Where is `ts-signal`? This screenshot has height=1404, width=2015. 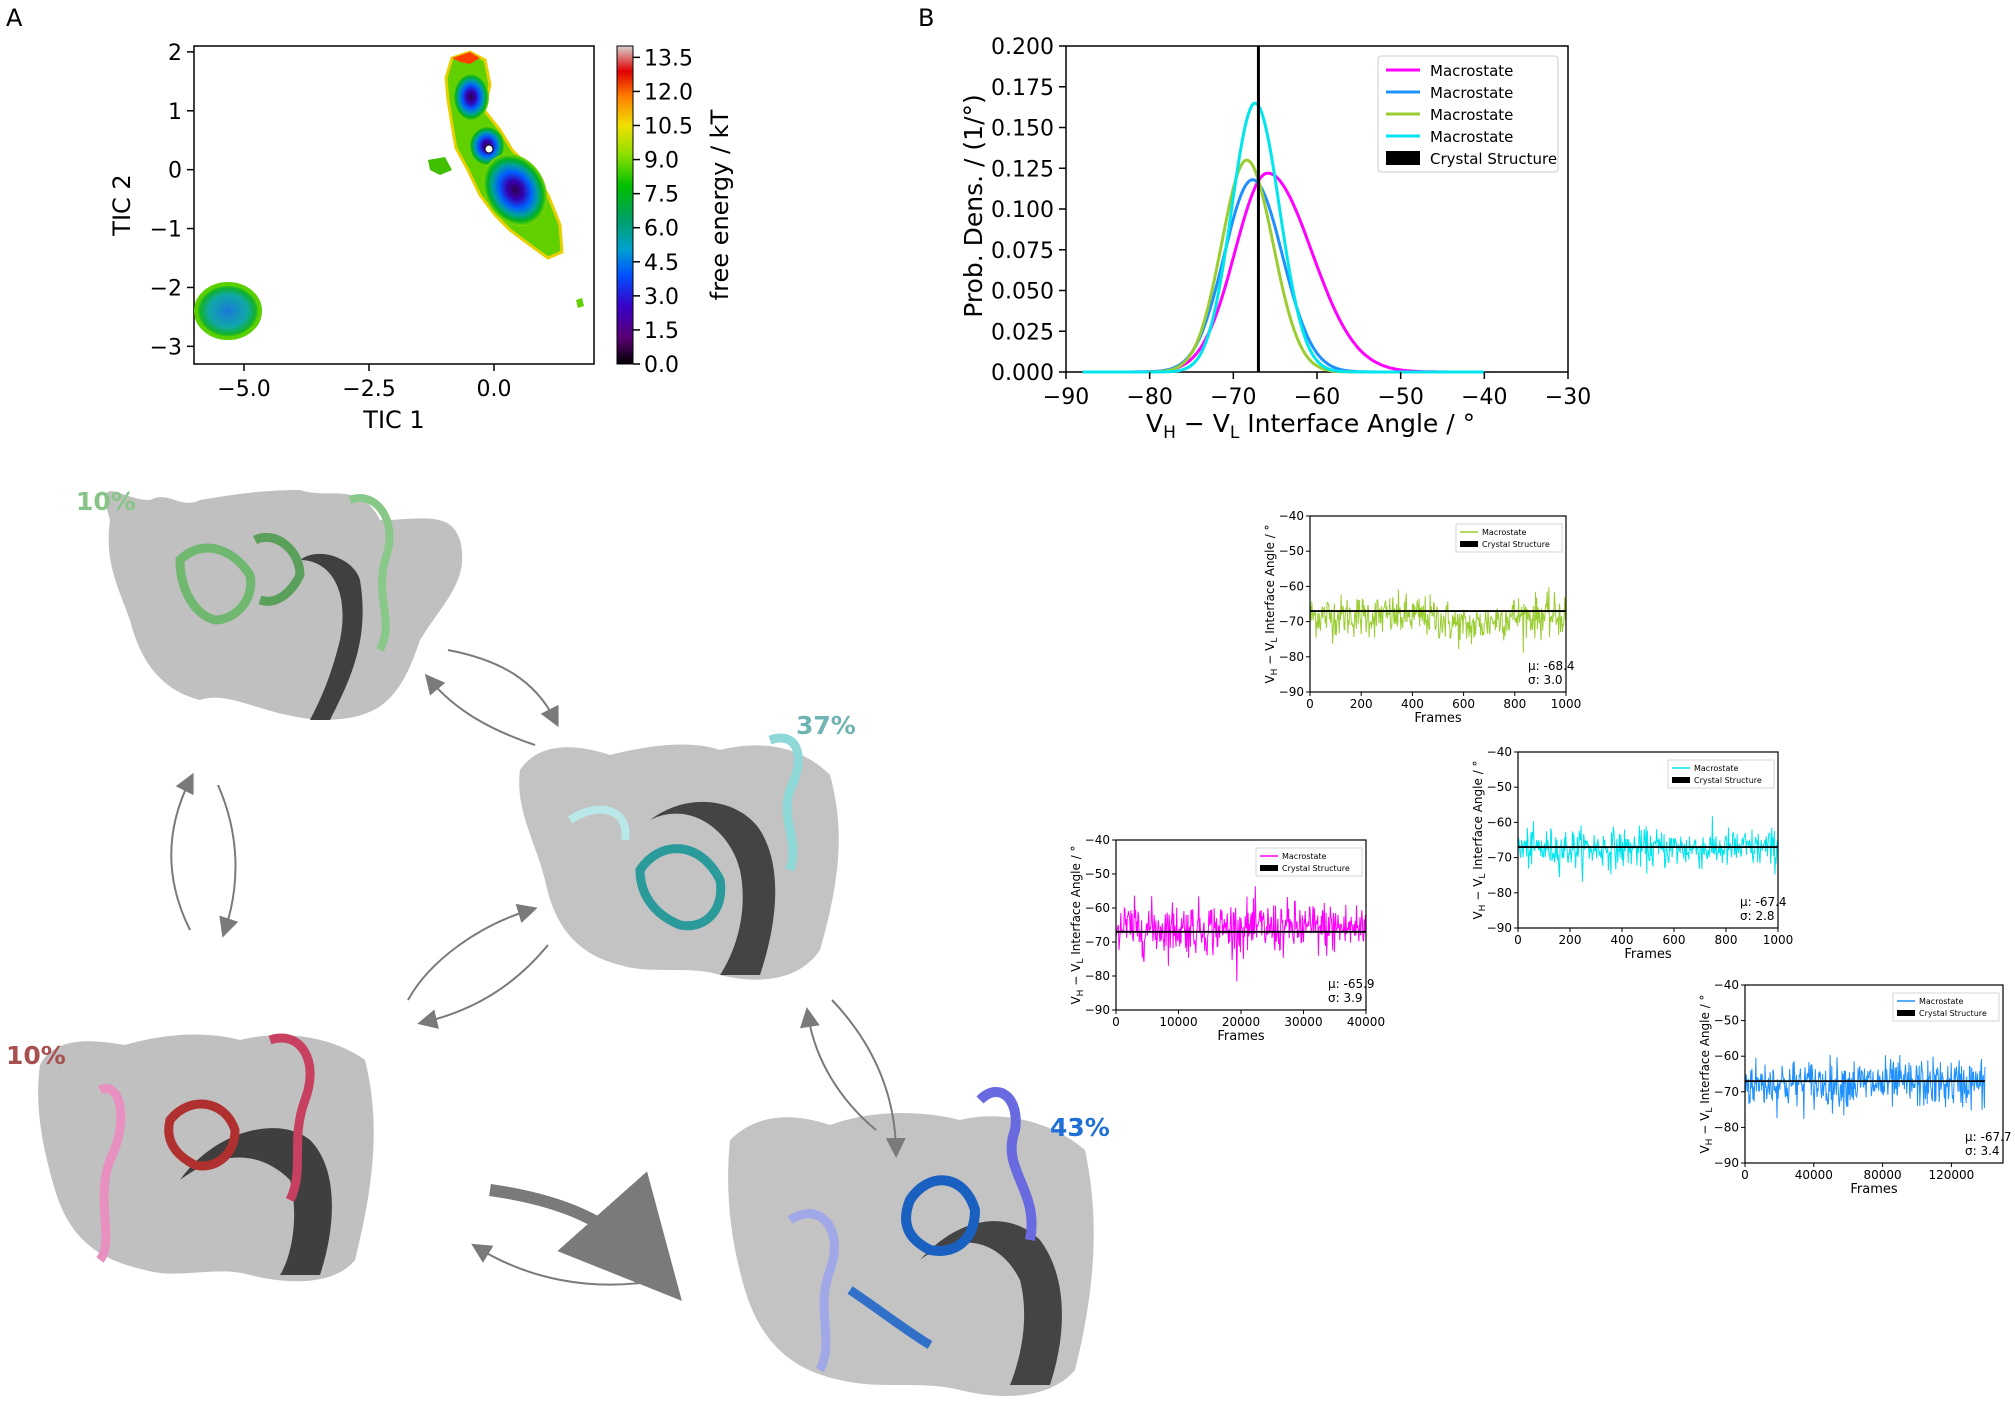 ts-signal is located at coordinates (1438, 620).